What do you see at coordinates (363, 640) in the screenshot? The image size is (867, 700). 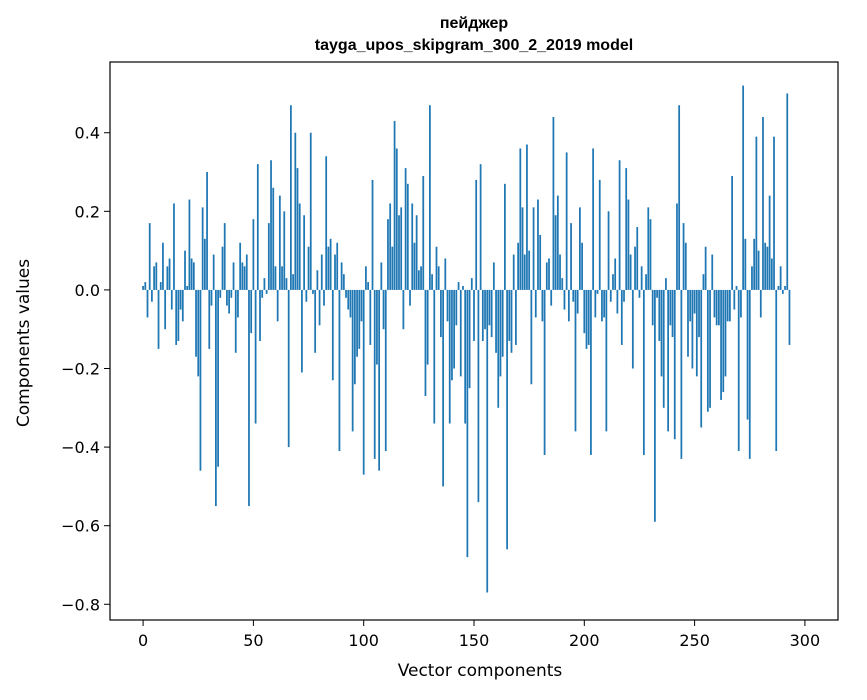 I see `x-tick-label: 100` at bounding box center [363, 640].